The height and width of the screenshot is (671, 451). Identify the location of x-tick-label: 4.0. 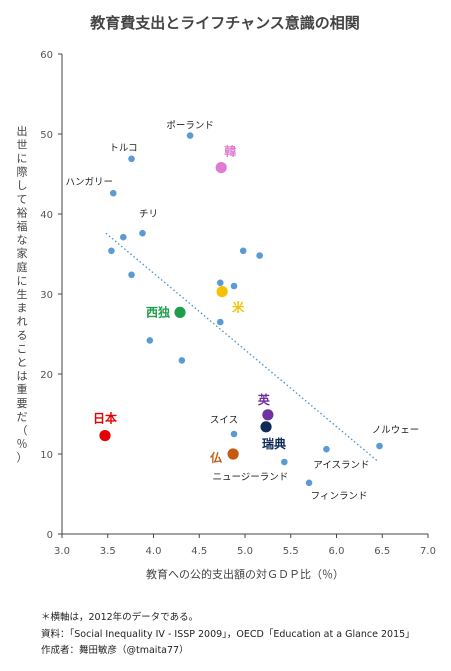
(154, 551).